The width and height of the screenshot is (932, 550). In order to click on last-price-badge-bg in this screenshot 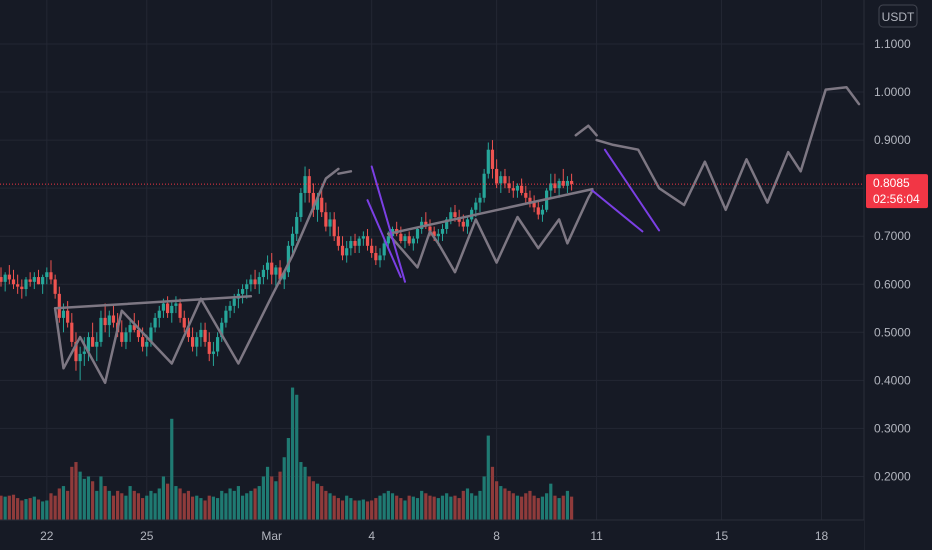, I will do `click(897, 191)`.